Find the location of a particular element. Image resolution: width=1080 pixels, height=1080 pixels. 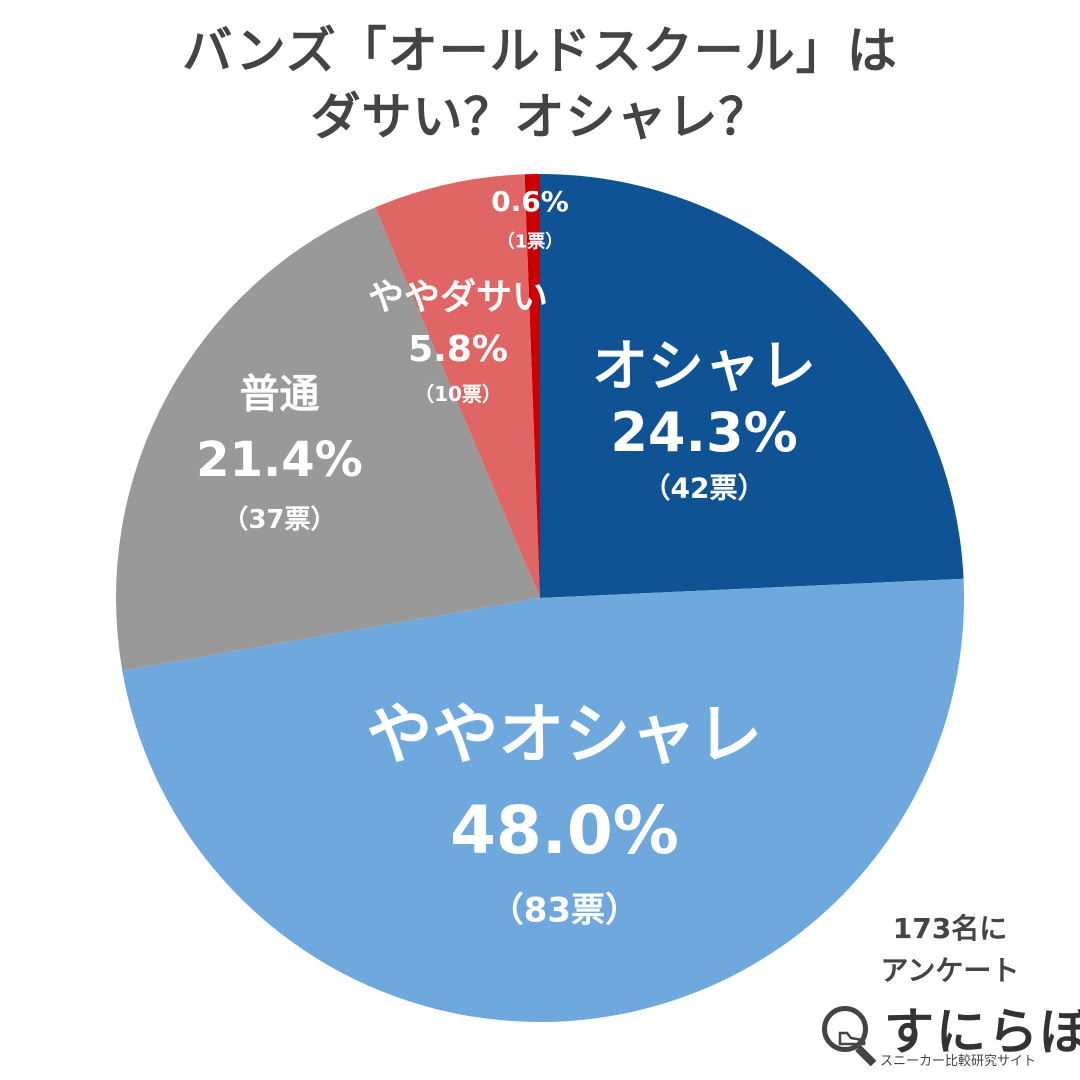

survey-note-line1: 173名に is located at coordinates (950, 928).